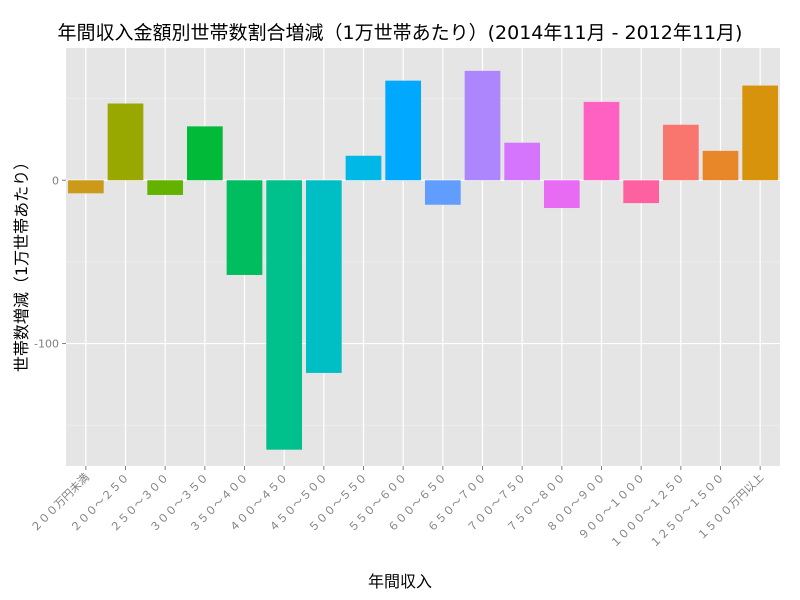  I want to click on y-axis-title: 世帯数増減（1万世帯あたり）, so click(21, 263).